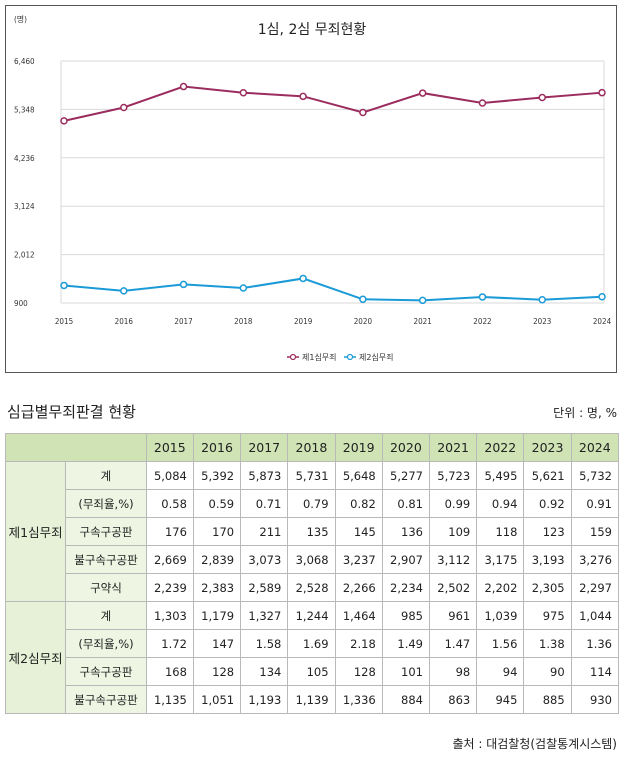 The image size is (625, 758). Describe the element at coordinates (217, 559) in the screenshot. I see `table-cell: 2,839` at that location.